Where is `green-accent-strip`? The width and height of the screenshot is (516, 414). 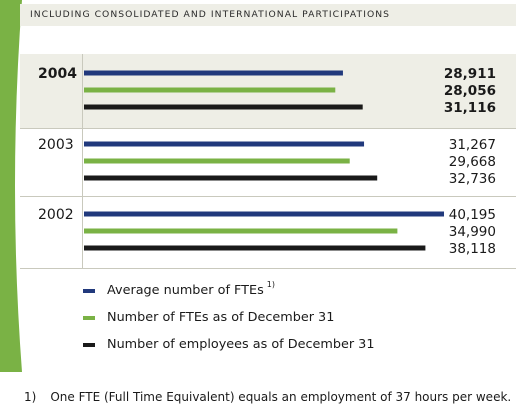 green-accent-strip is located at coordinates (11, 186).